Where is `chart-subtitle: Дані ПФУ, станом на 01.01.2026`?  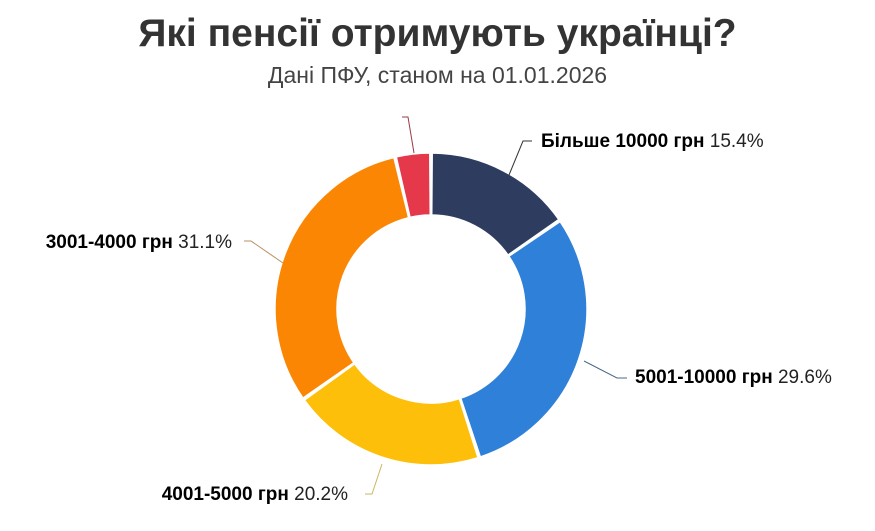 chart-subtitle: Дані ПФУ, станом на 01.01.2026 is located at coordinates (437, 75).